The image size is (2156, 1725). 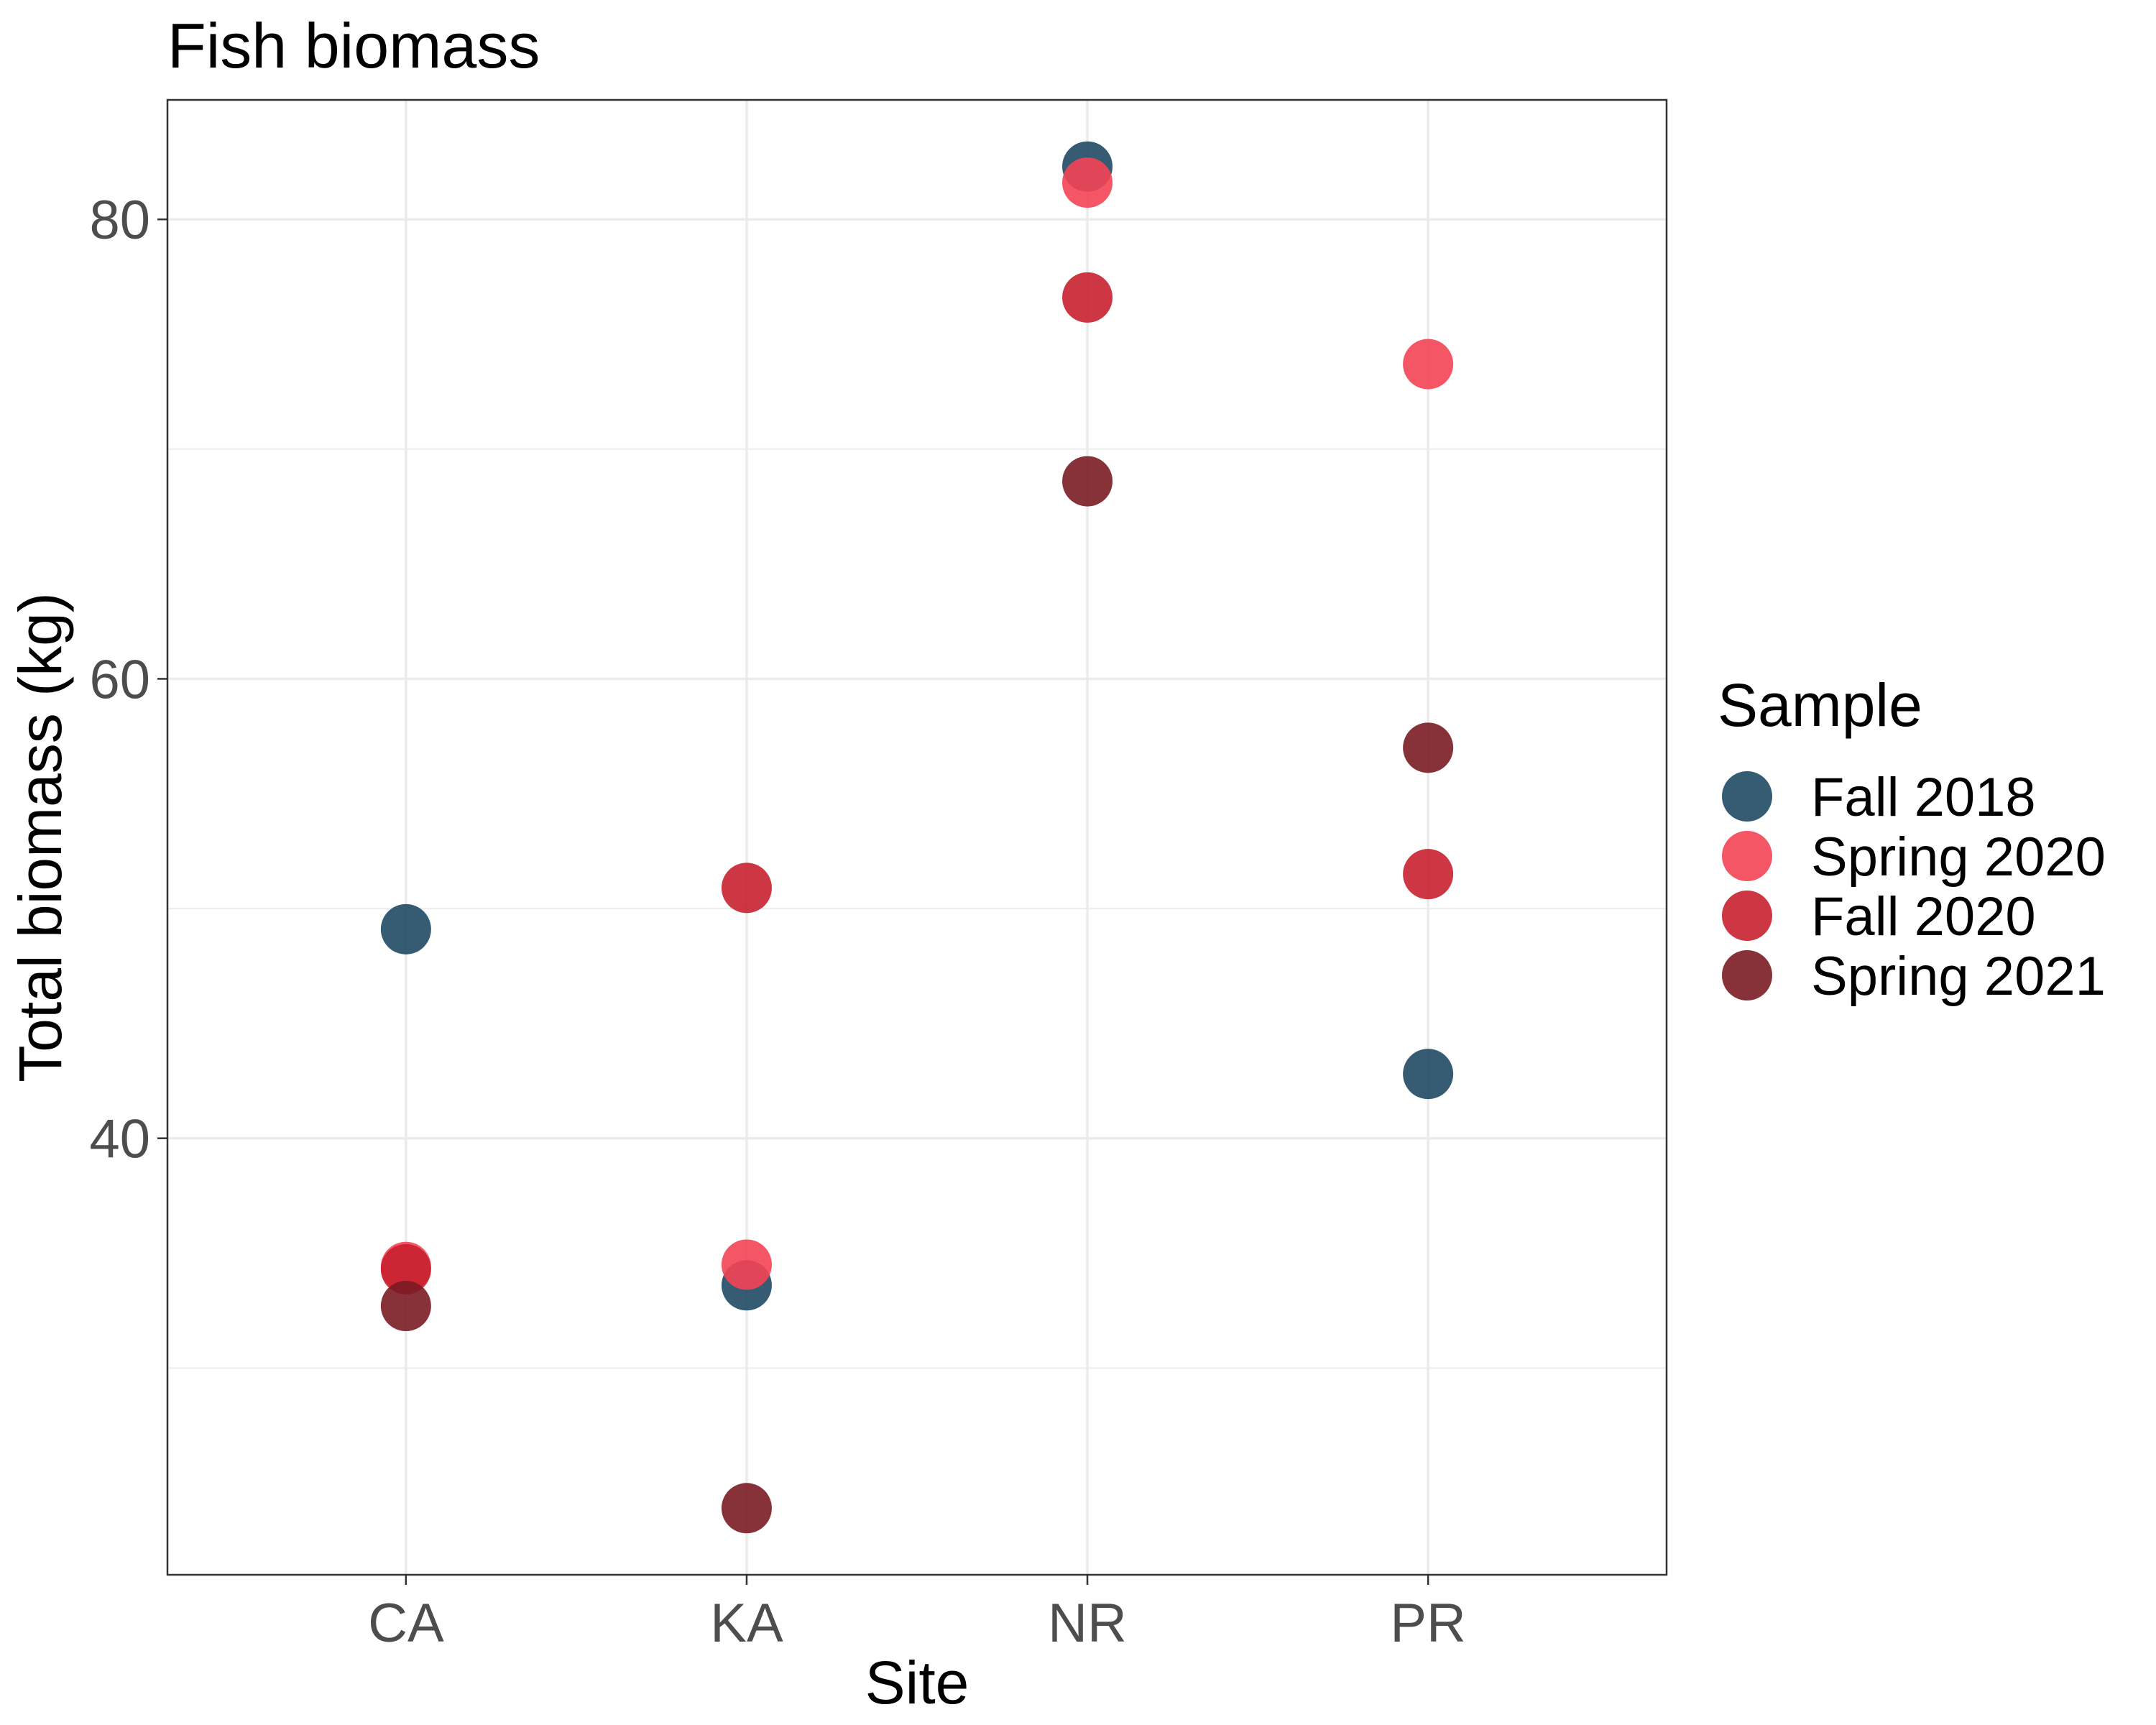 What do you see at coordinates (917, 1614) in the screenshot?
I see `x-axis: CA KA NR PR` at bounding box center [917, 1614].